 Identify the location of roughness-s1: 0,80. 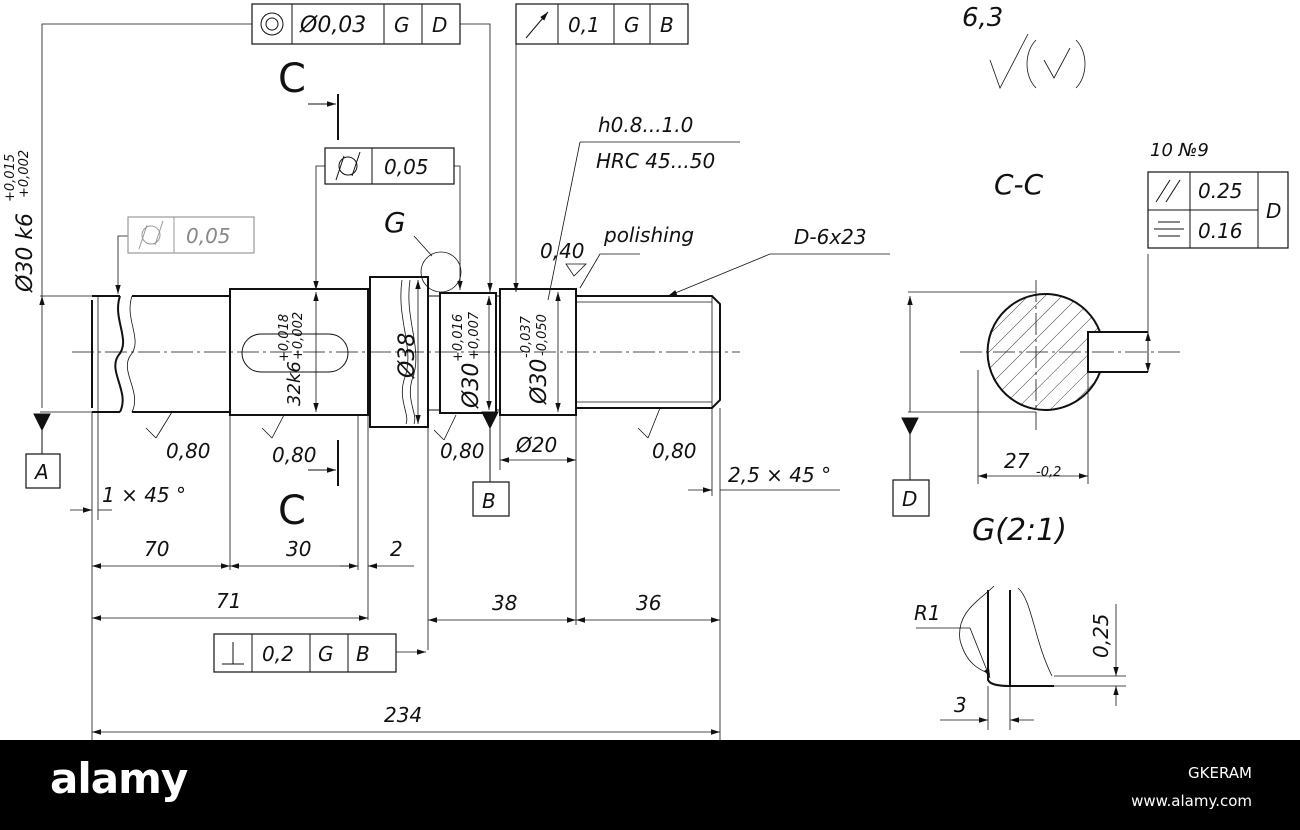
(188, 451).